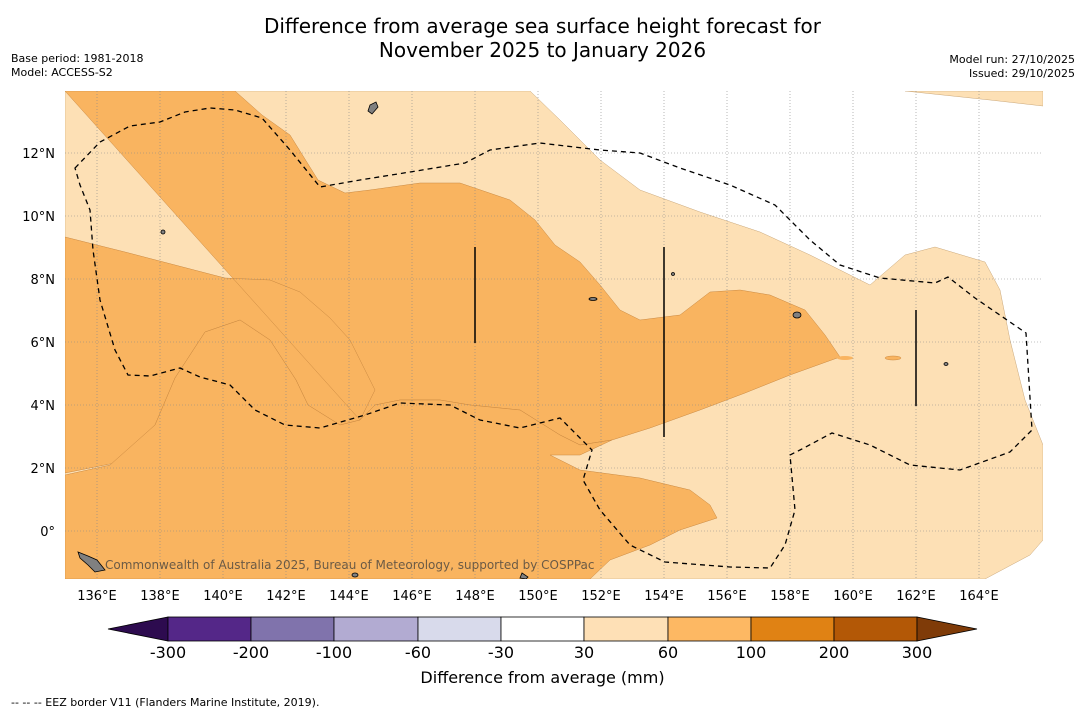 The width and height of the screenshot is (1085, 713). Describe the element at coordinates (979, 596) in the screenshot. I see `lon-label: 164°E` at that location.